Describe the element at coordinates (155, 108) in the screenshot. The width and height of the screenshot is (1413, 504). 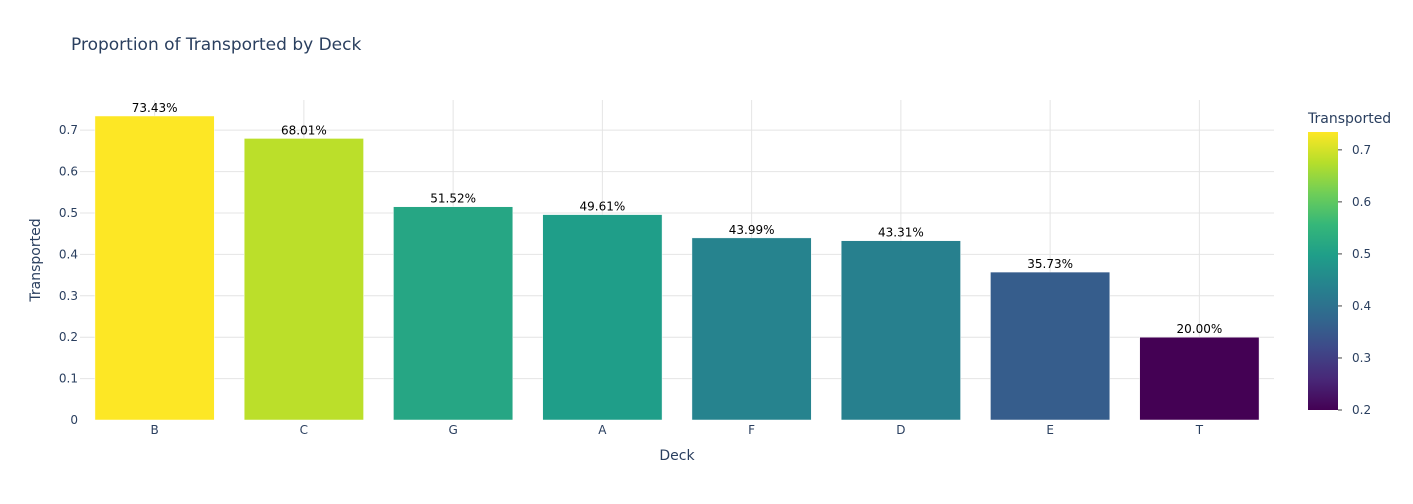
I see `bar-value-label: 73.43%` at that location.